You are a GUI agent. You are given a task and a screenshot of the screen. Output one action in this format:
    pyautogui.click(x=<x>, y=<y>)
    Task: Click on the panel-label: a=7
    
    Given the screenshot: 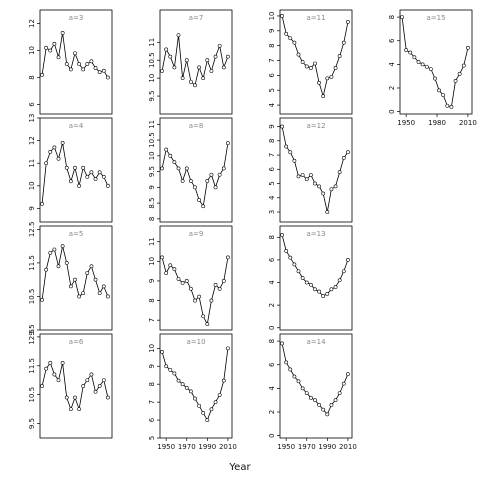 What is the action you would take?
    pyautogui.click(x=196, y=18)
    